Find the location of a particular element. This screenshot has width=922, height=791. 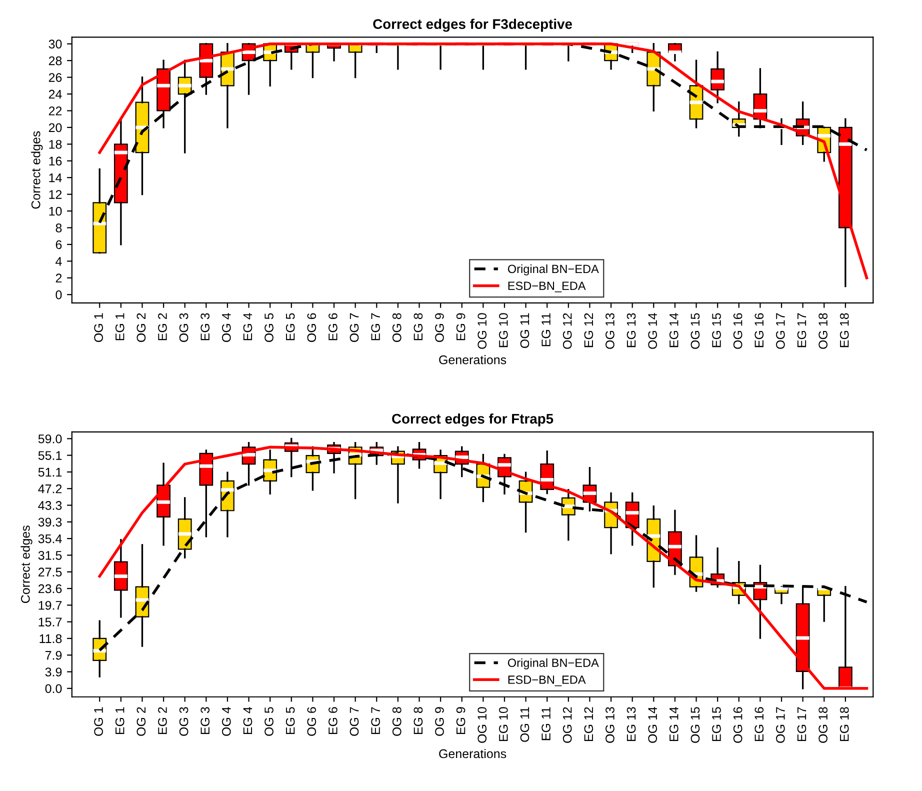

y-tick-label: 26 is located at coordinates (55, 77).